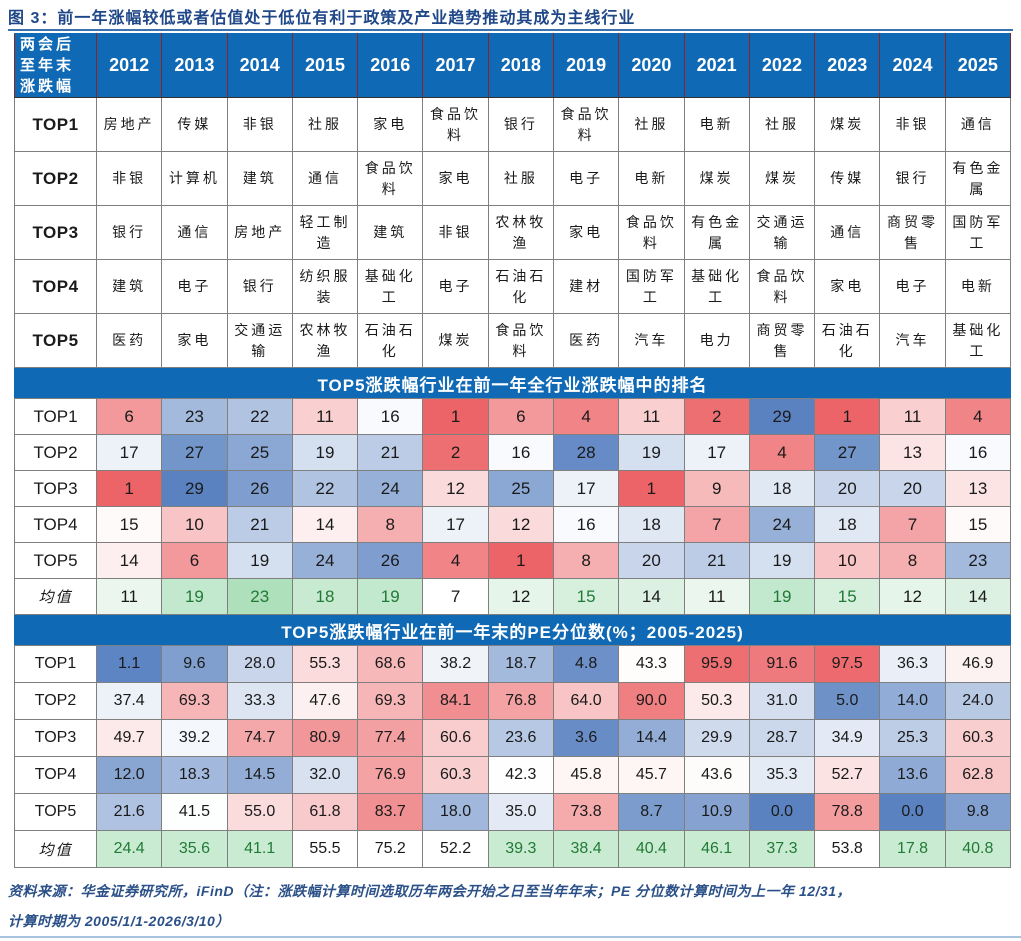 The width and height of the screenshot is (1021, 941). Describe the element at coordinates (847, 65) in the screenshot. I see `year-header: 2023` at that location.